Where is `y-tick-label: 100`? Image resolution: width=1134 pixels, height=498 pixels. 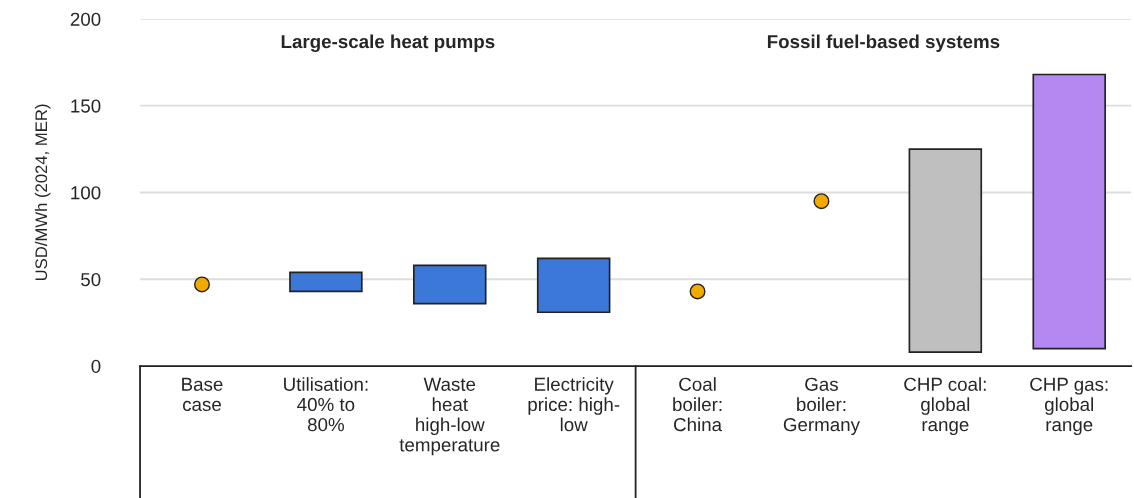
y-tick-label: 100 is located at coordinates (86, 193).